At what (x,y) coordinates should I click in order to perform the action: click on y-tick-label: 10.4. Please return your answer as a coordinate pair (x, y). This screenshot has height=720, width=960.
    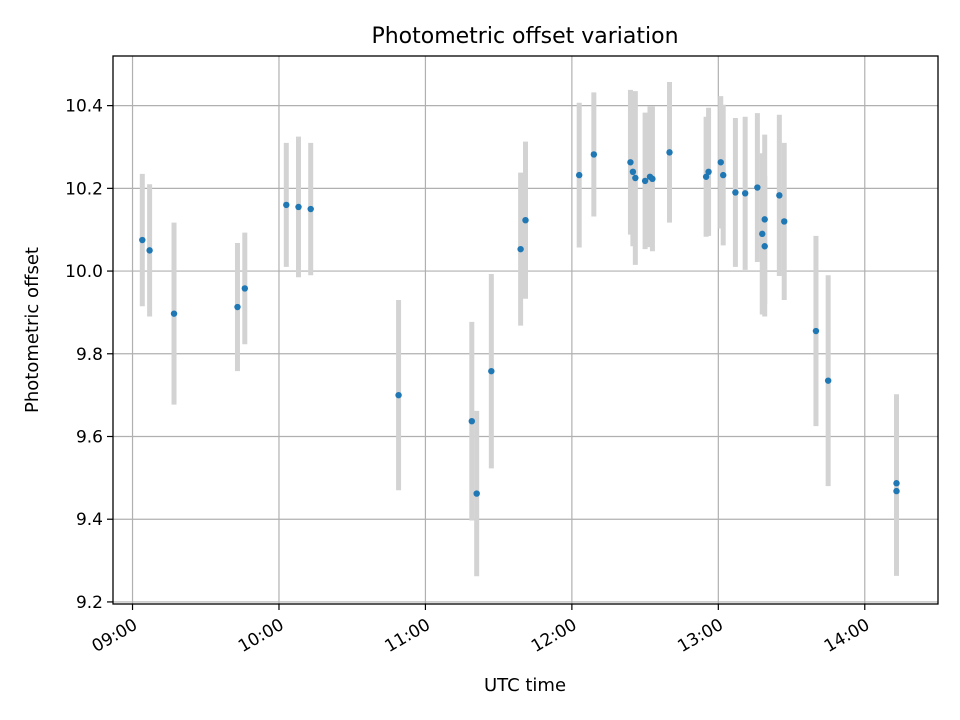
    Looking at the image, I should click on (84, 107).